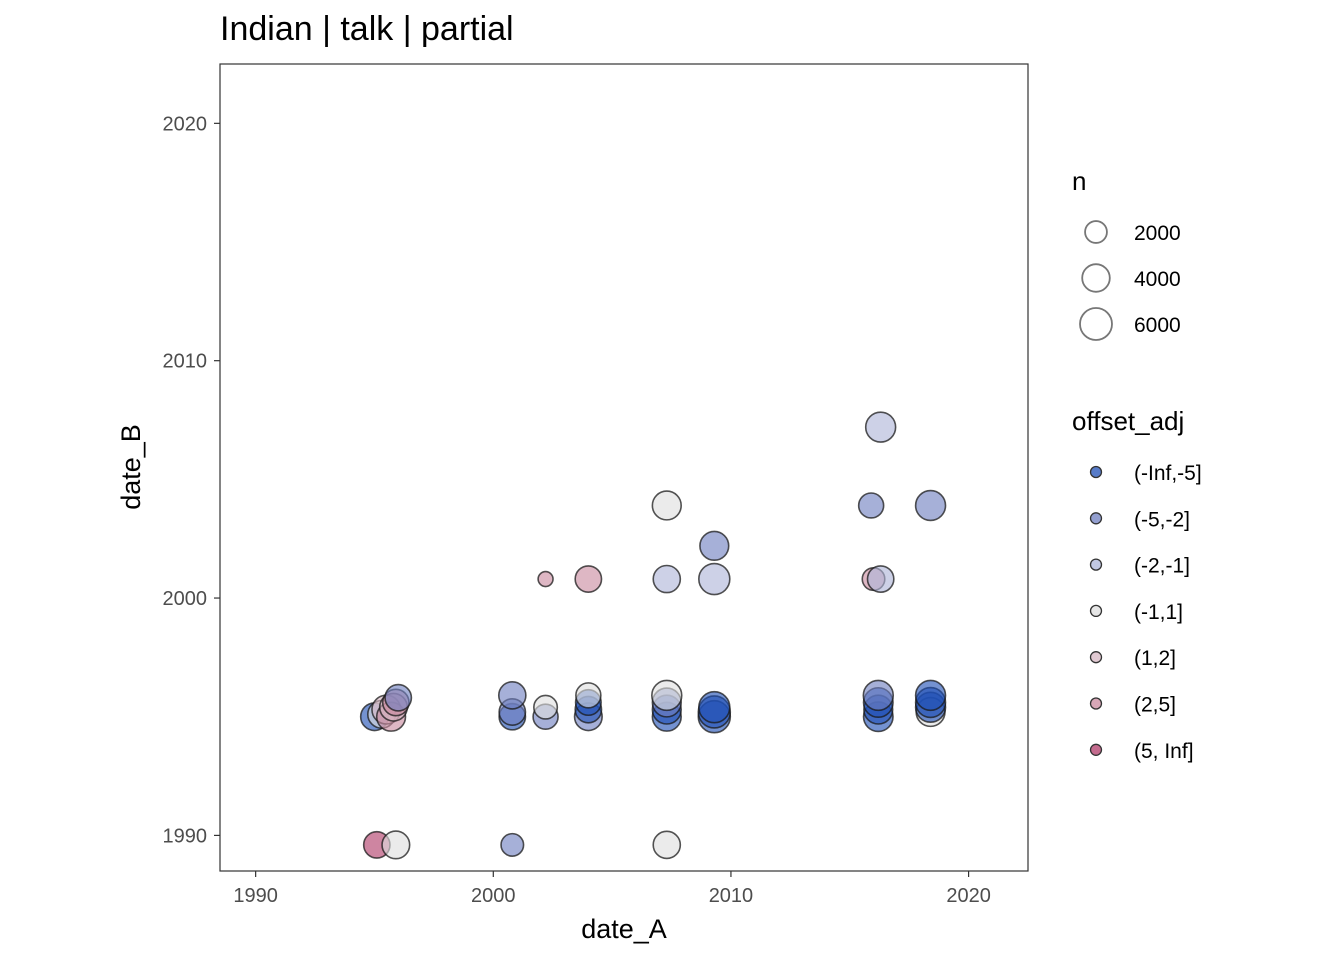 This screenshot has width=1344, height=960. Describe the element at coordinates (191, 480) in the screenshot. I see `y-axis: 1990 2000 2010 2020` at that location.